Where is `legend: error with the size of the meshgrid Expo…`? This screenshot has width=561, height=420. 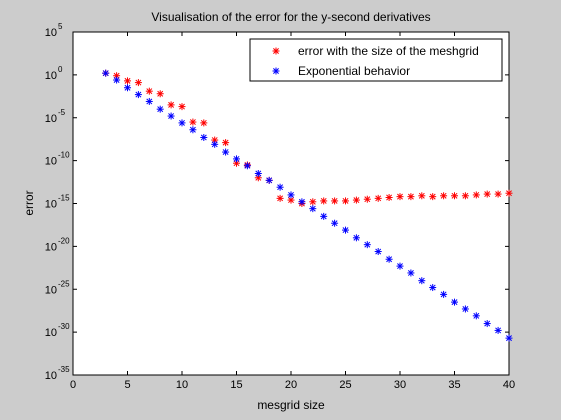 legend: error with the size of the meshgrid Expo… is located at coordinates (376, 60).